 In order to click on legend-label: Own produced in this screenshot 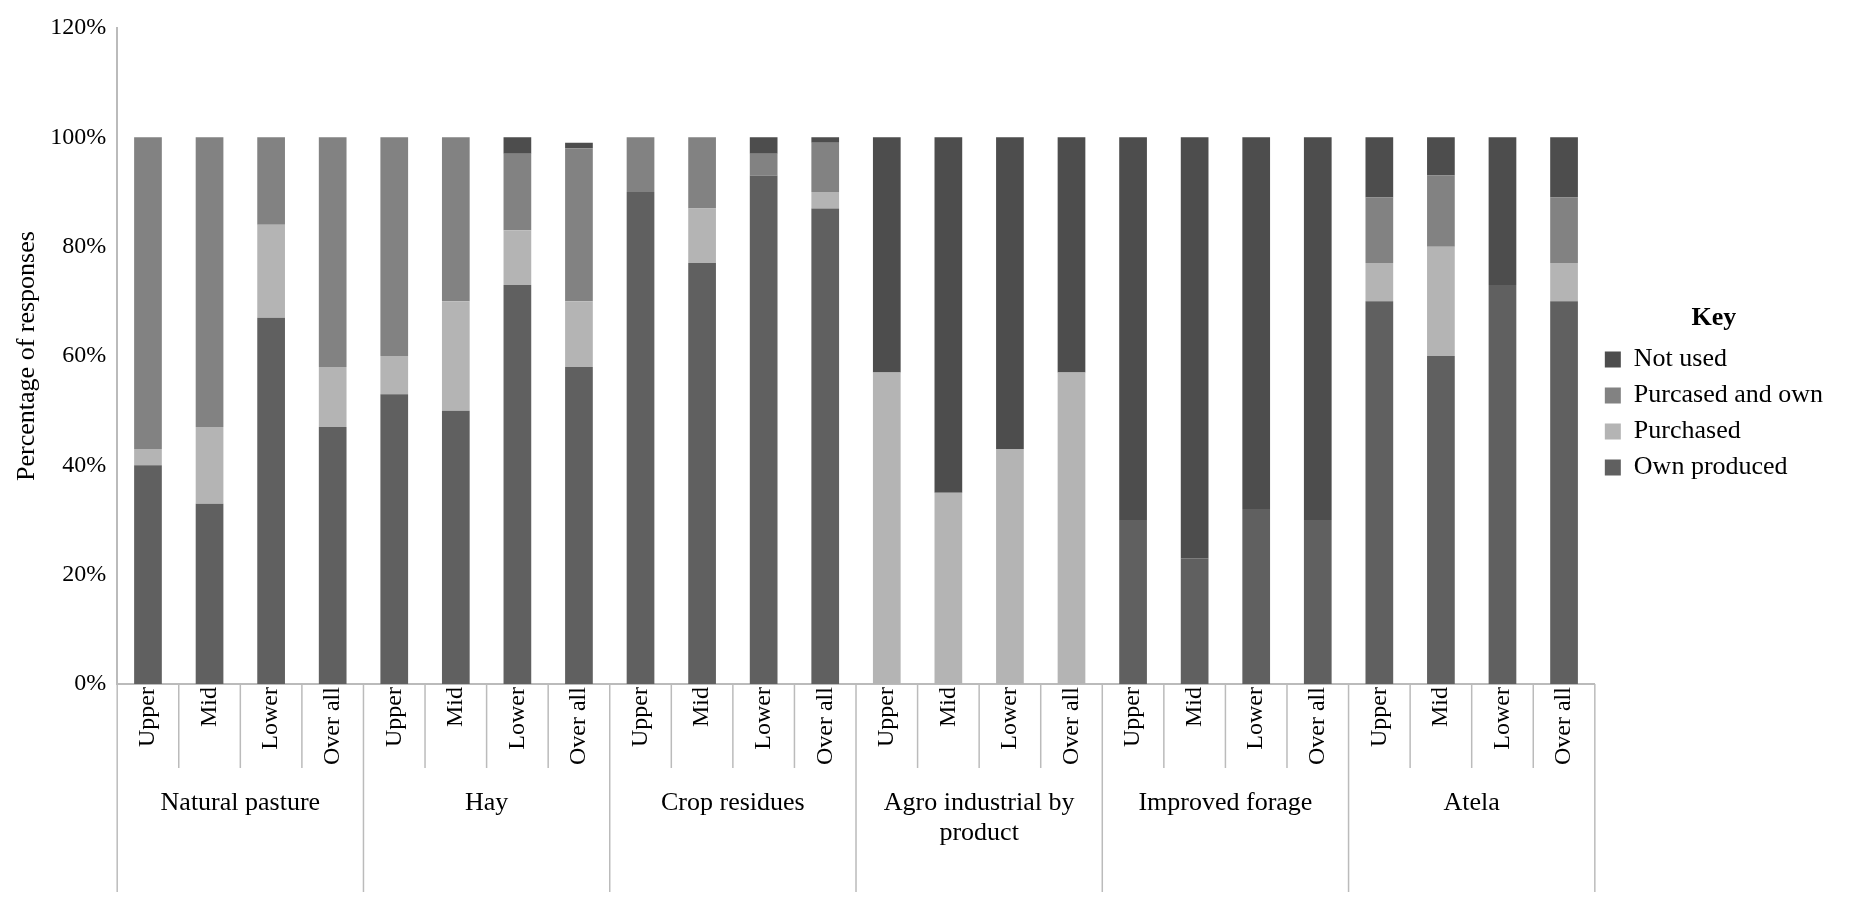, I will do `click(1710, 466)`.